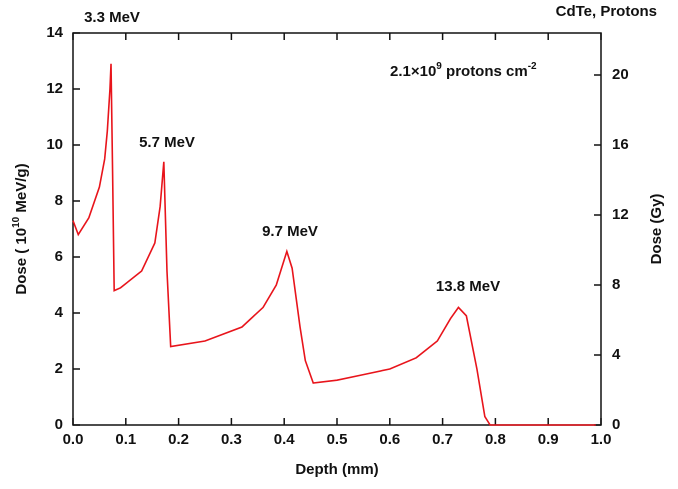 The width and height of the screenshot is (678, 489). Describe the element at coordinates (16, 222) in the screenshot. I see `y-axis-label-superscript: 10` at that location.